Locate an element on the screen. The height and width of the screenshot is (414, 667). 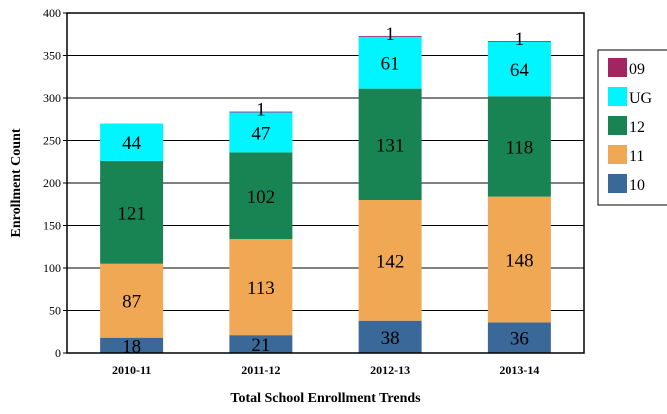
data-label-UG-2011-12: 47 is located at coordinates (260, 133).